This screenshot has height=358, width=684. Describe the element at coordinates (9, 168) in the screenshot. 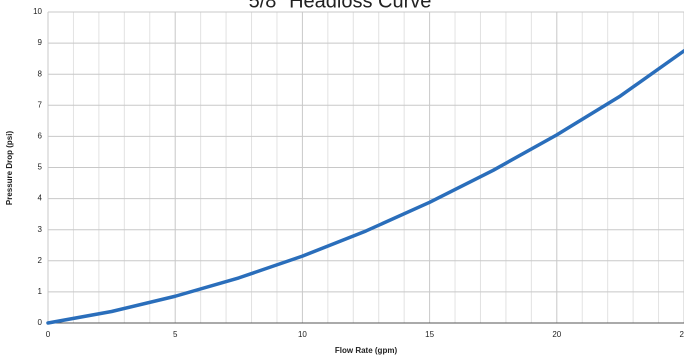

I see `y-axis-title: Pressure Drop (psi)` at that location.